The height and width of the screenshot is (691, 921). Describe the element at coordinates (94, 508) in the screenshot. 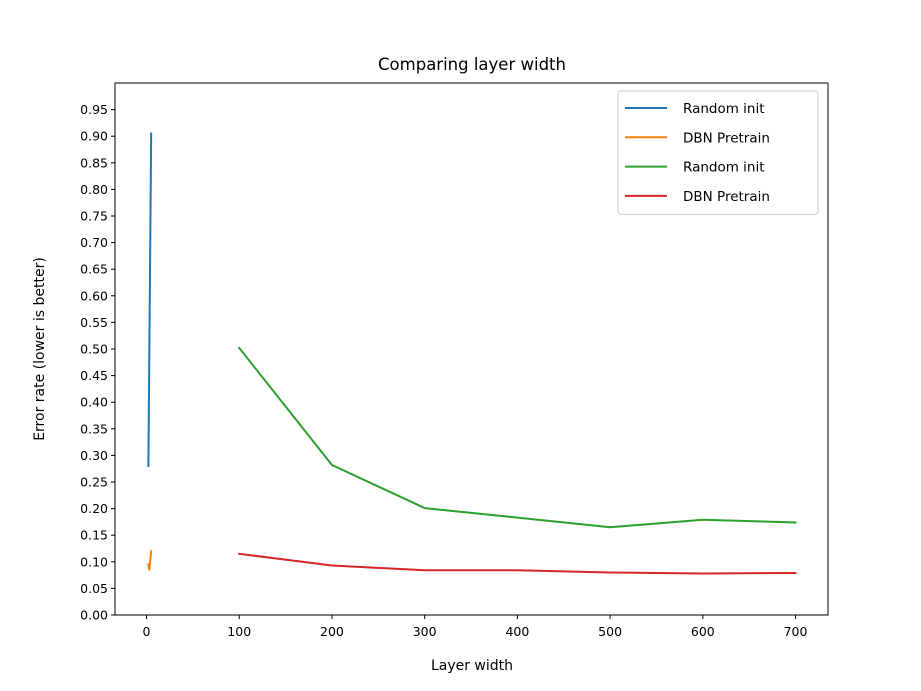

I see `y-tick-label: 0.20` at that location.